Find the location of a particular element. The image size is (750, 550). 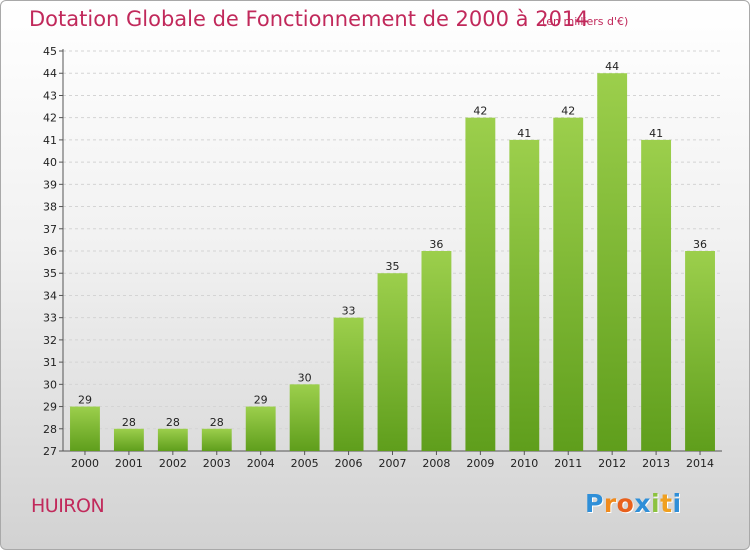

y-tick-label: 38 is located at coordinates (50, 207).